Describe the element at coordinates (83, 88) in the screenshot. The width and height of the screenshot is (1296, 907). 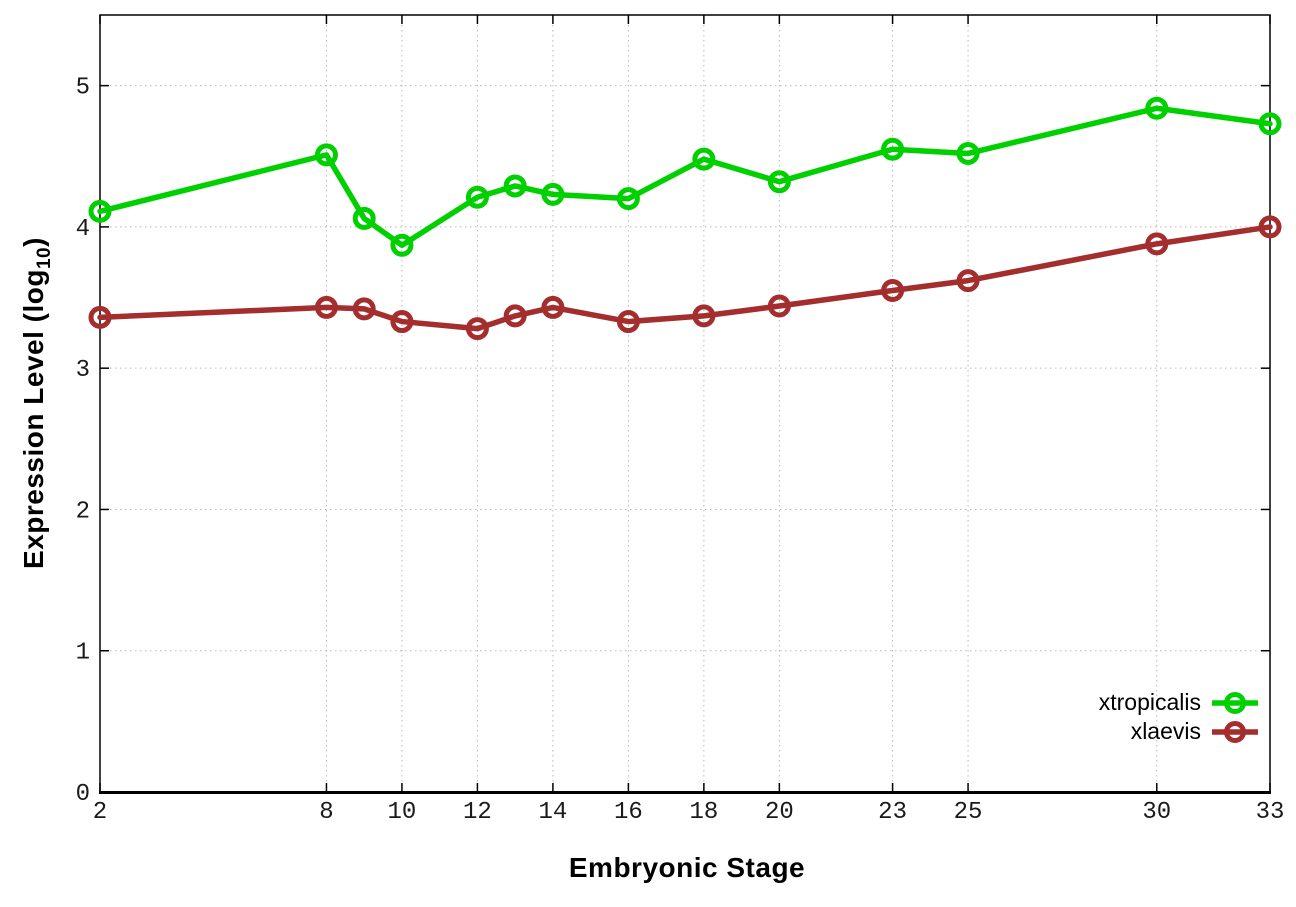
I see `y-tick-label: 5` at that location.